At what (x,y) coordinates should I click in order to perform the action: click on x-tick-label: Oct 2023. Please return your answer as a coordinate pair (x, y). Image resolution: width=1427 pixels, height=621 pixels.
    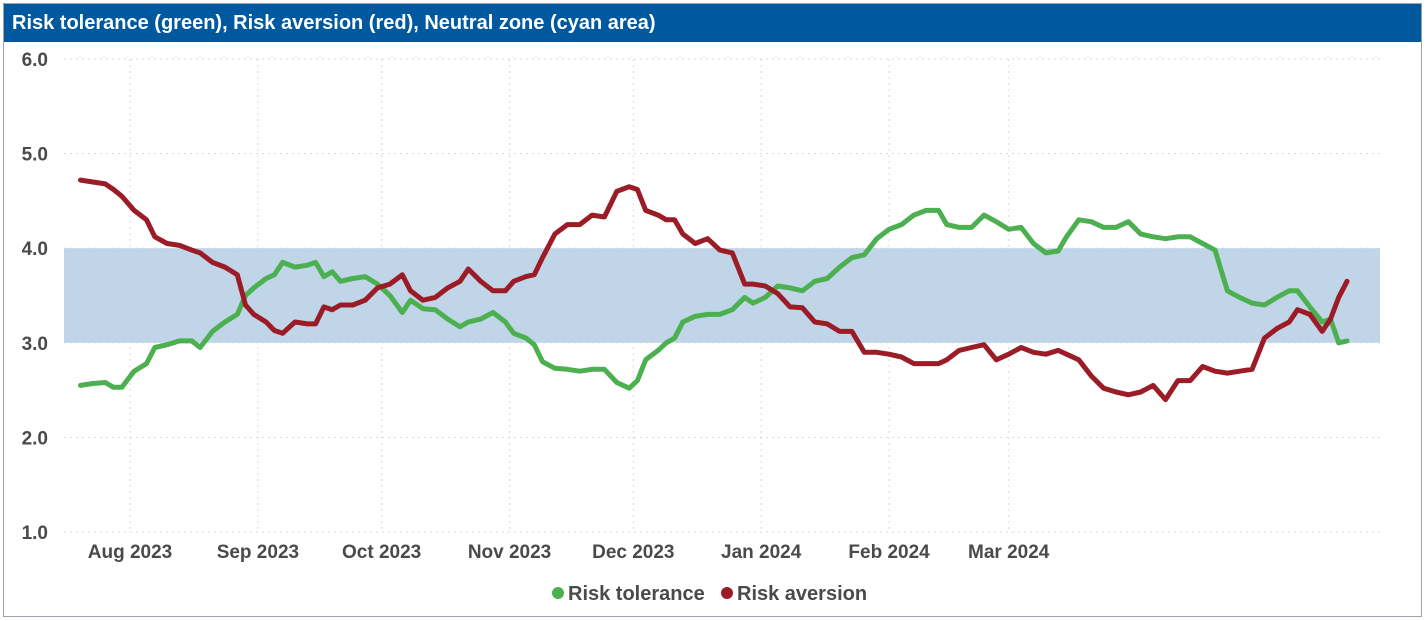
    Looking at the image, I should click on (381, 552).